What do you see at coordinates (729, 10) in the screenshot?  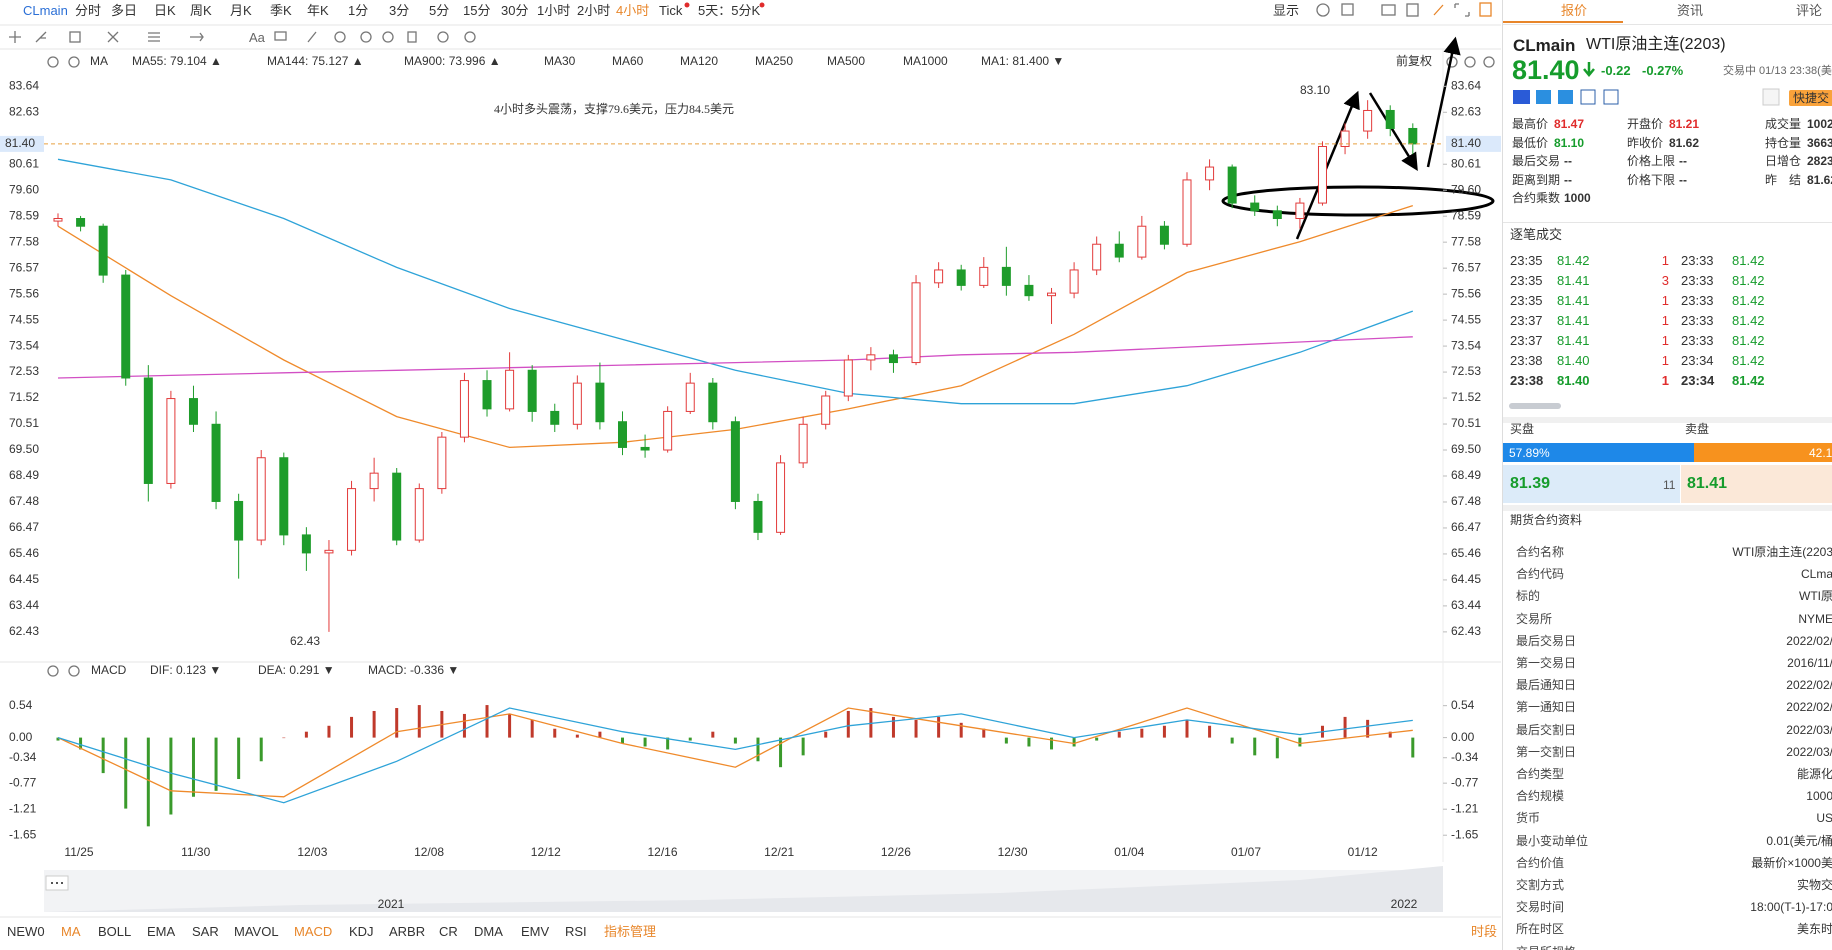 I see `period-tab: 5天：5分K` at bounding box center [729, 10].